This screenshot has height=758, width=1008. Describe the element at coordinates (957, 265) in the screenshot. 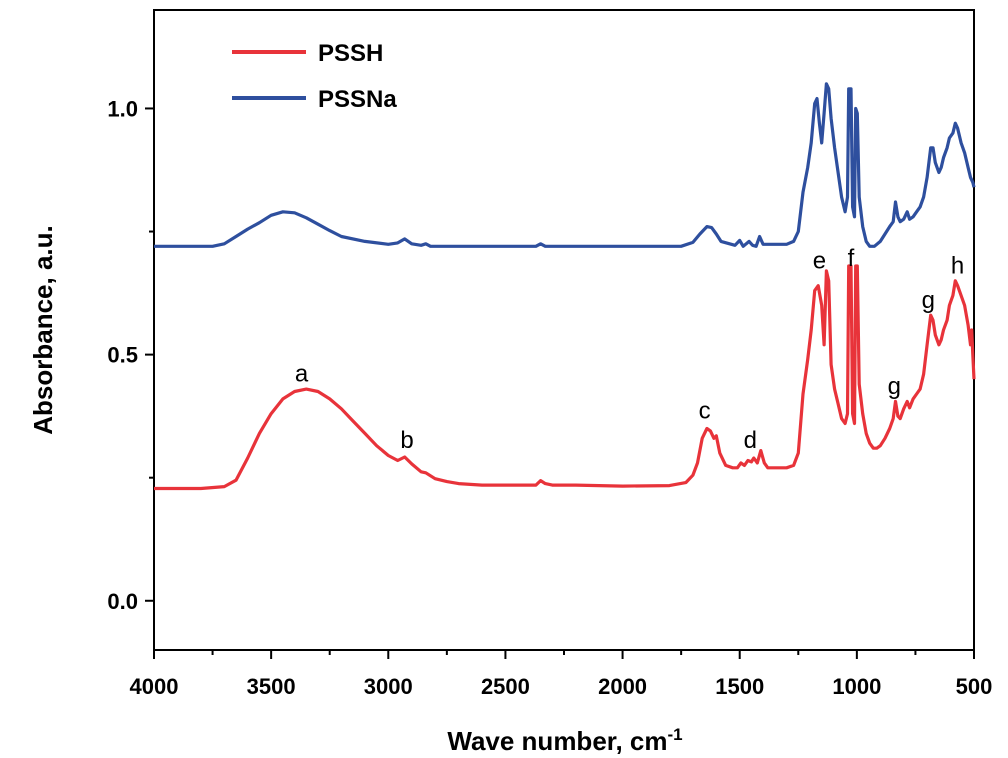

I see `peak-label-h: h` at that location.